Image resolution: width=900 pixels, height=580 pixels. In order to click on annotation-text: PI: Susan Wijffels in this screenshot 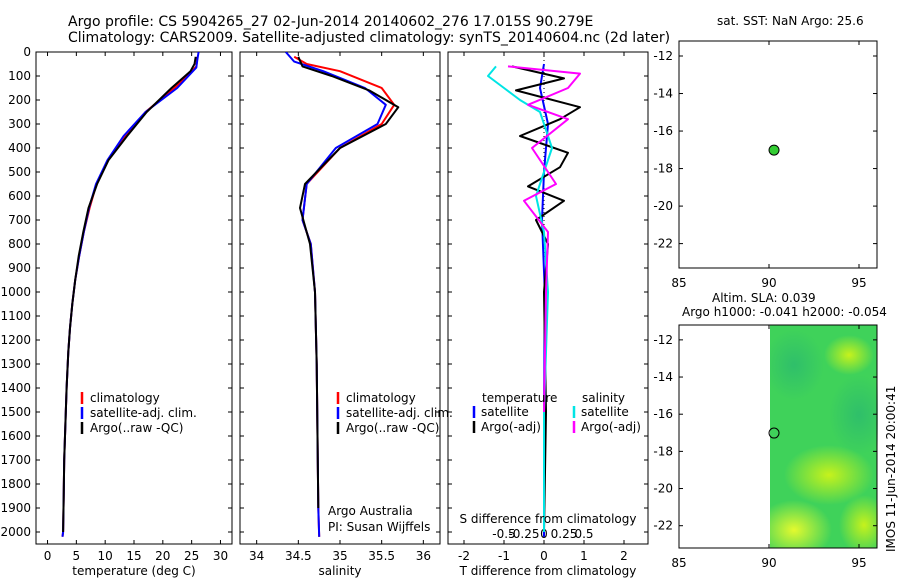, I will do `click(379, 527)`.